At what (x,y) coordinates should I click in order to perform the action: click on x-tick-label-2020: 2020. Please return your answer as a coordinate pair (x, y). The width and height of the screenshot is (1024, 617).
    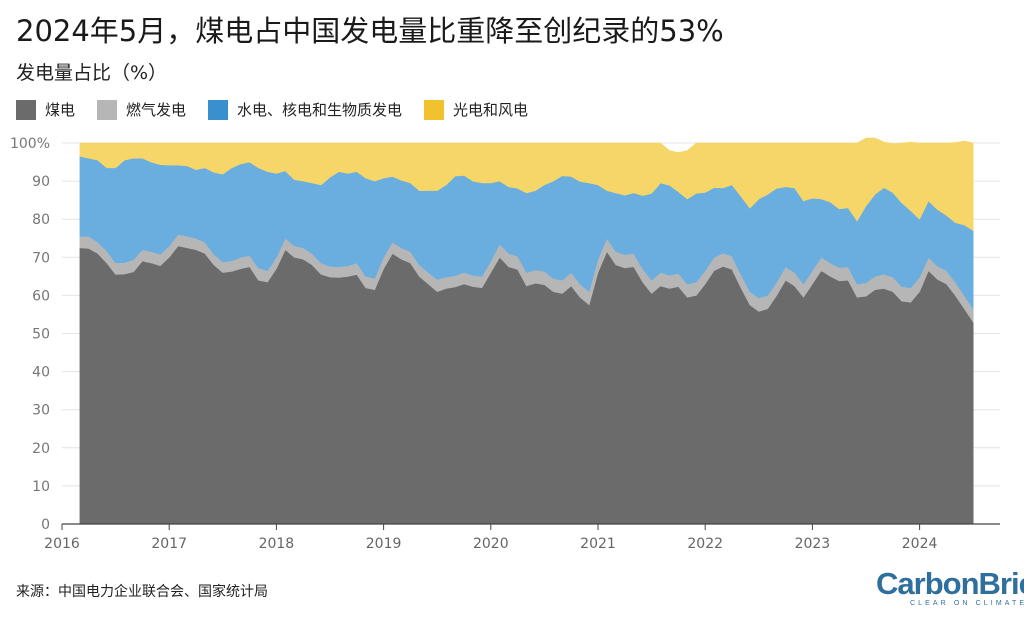
    Looking at the image, I should click on (491, 544).